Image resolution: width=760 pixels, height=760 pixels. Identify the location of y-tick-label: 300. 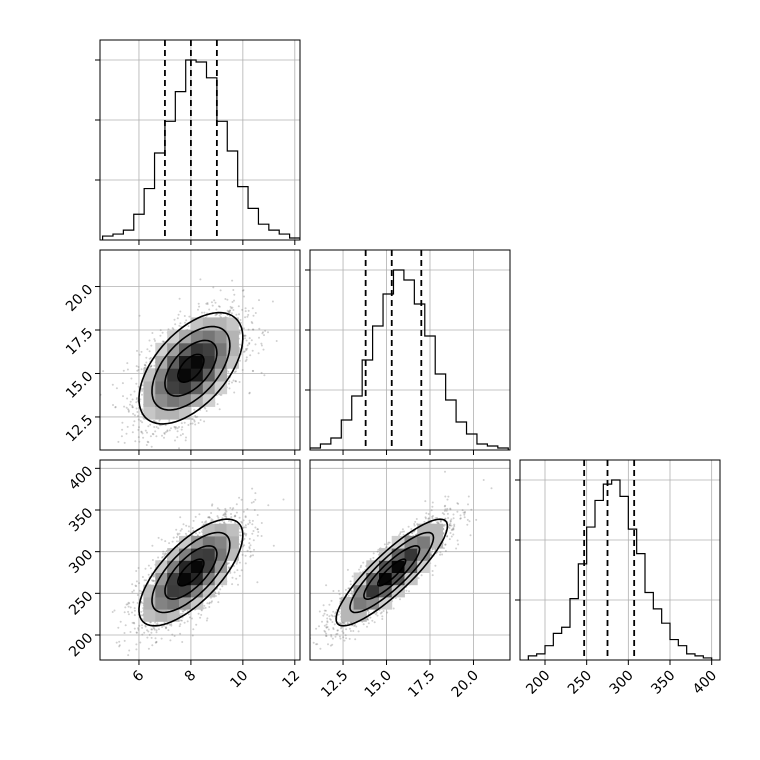
(81, 562).